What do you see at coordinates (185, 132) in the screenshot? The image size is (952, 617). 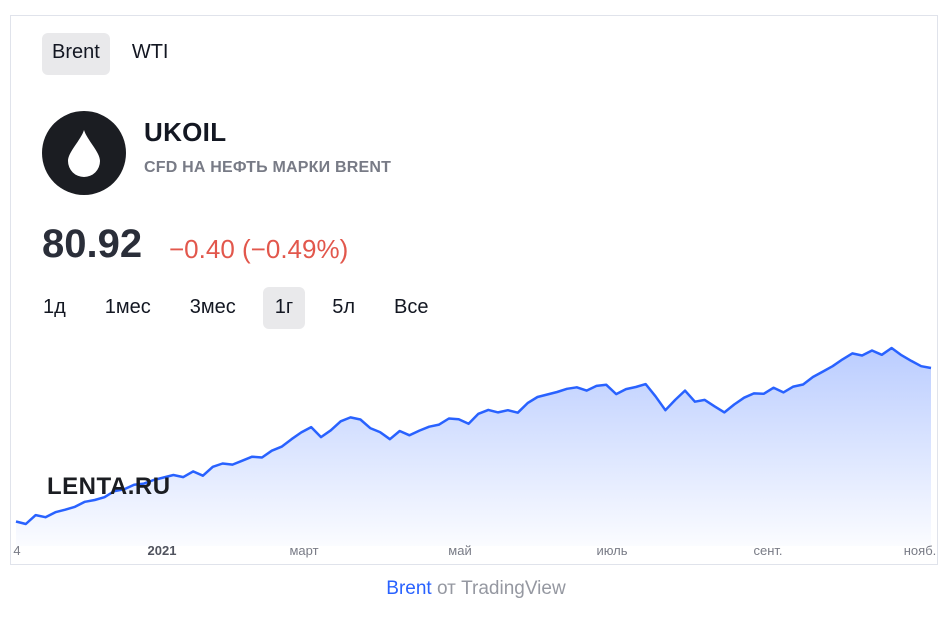 I see `ticker-symbol: UKOIL` at bounding box center [185, 132].